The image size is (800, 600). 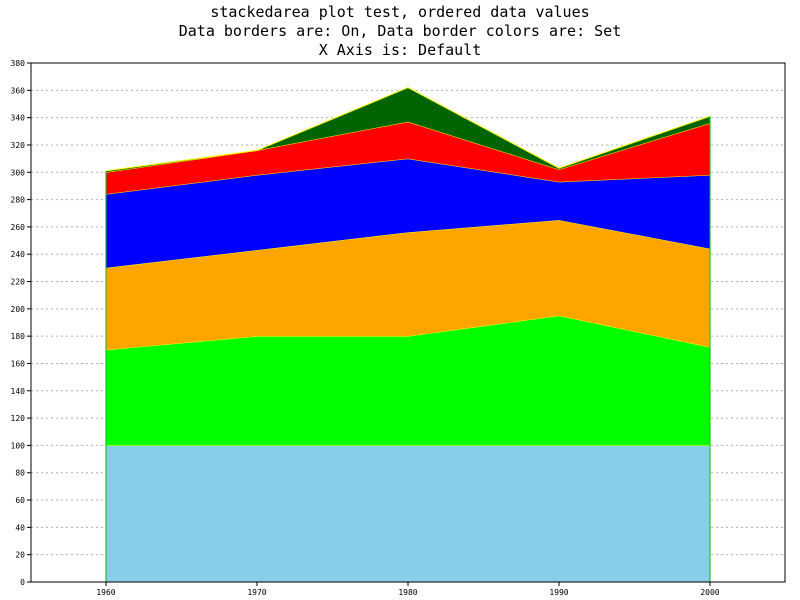 I want to click on y-tick-label: 200, so click(x=18, y=309).